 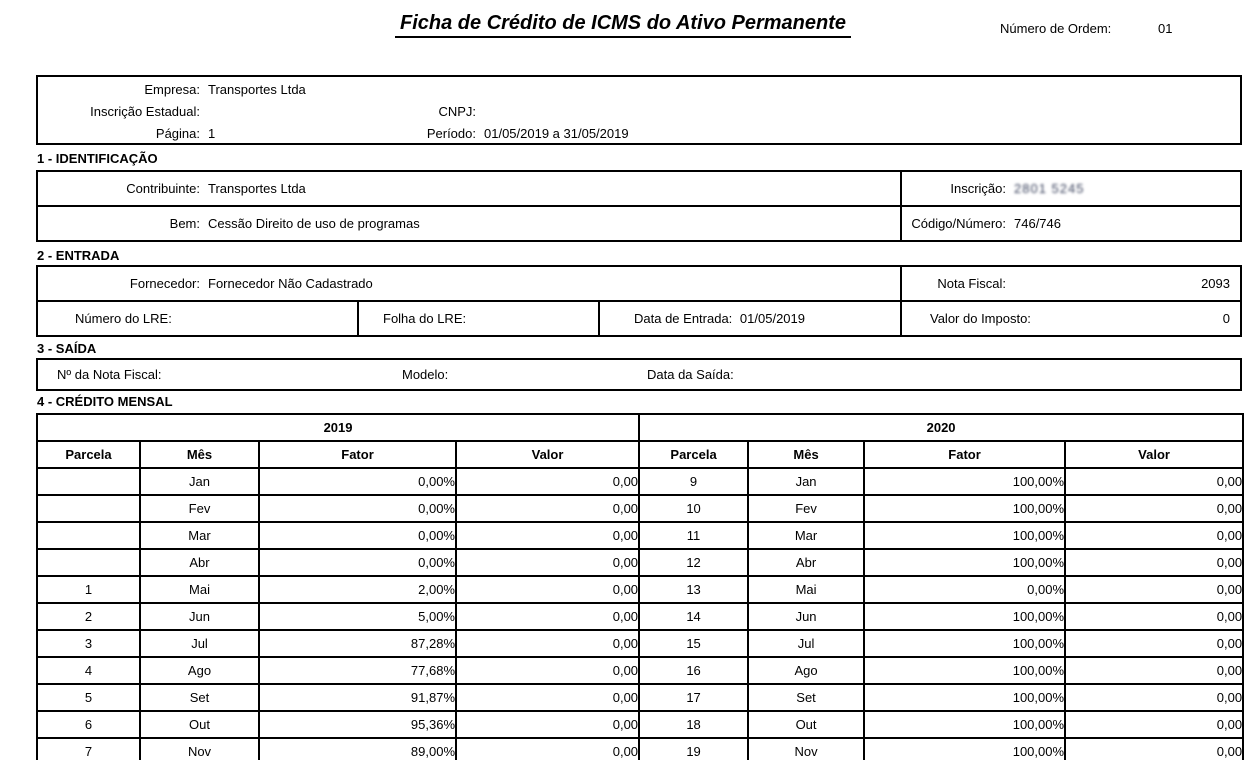 What do you see at coordinates (547, 454) in the screenshot?
I see `col-valor-left: Valor` at bounding box center [547, 454].